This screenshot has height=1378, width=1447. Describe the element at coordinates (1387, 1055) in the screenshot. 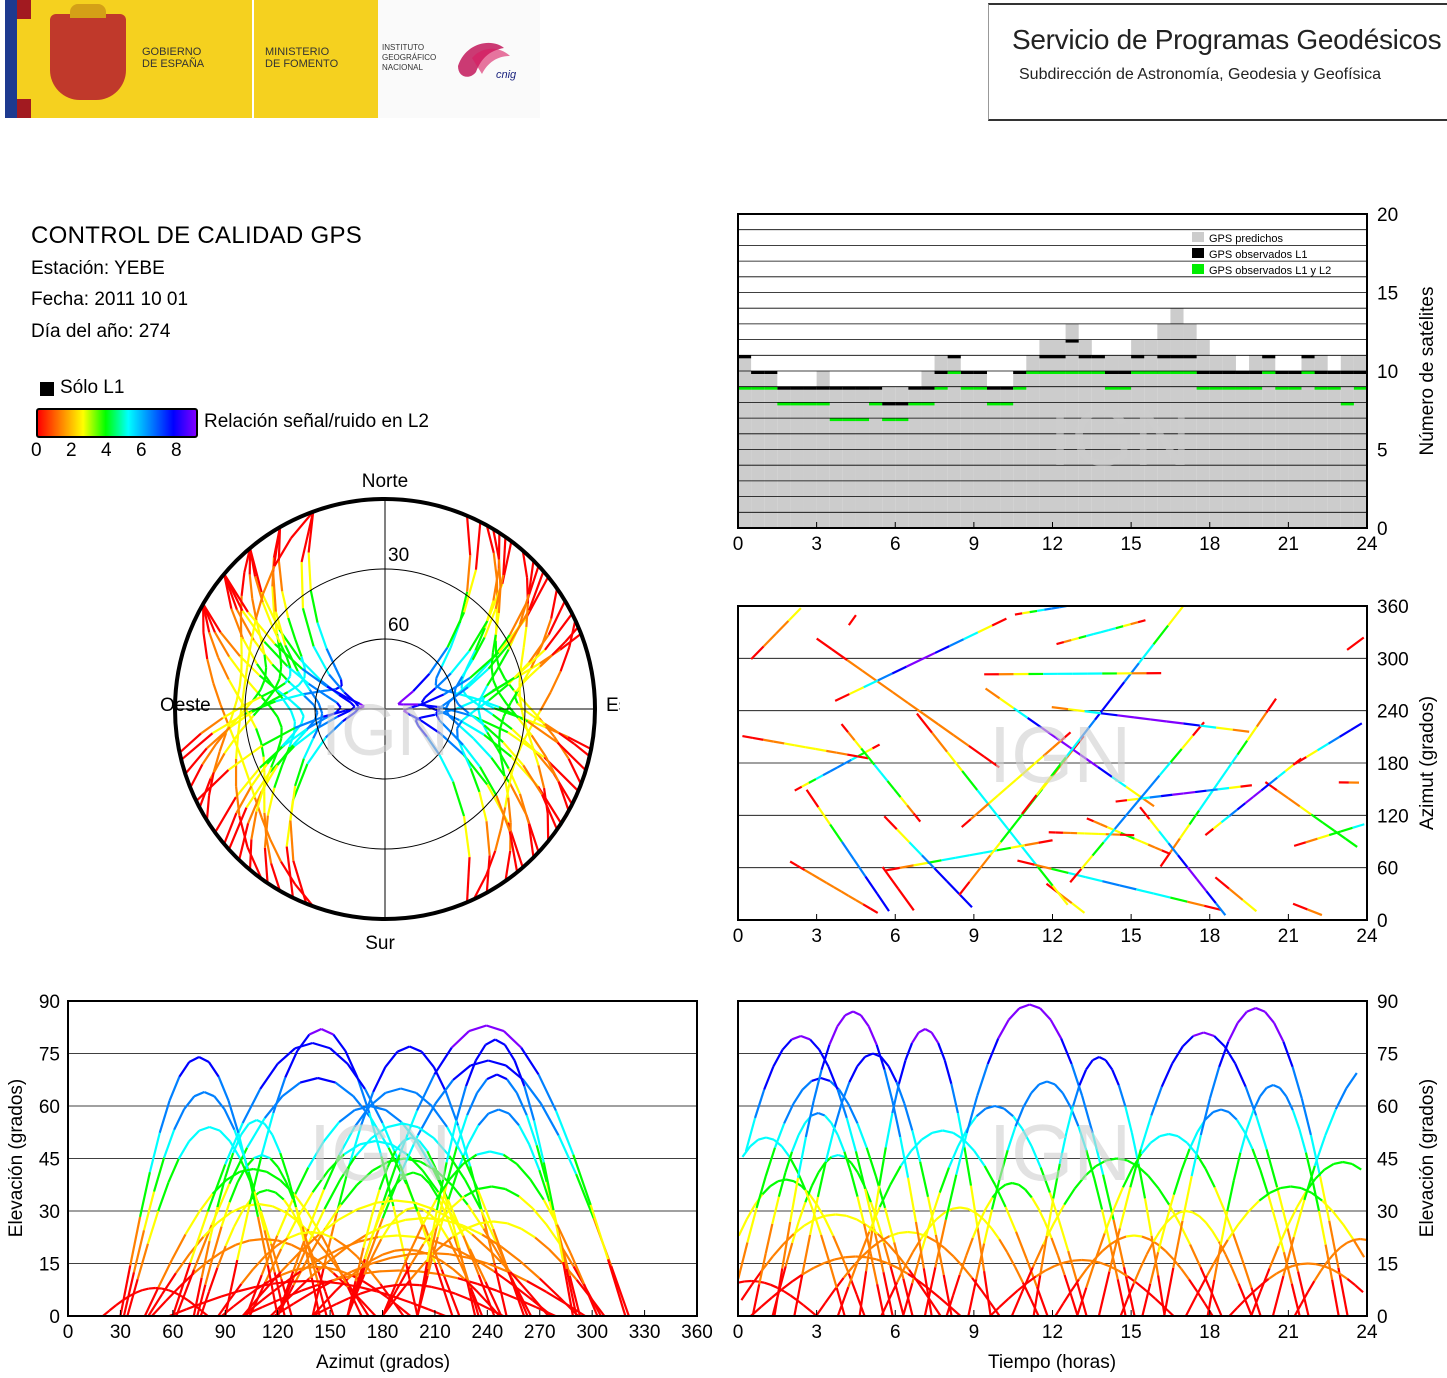

I see `y-tick-label: 75` at that location.